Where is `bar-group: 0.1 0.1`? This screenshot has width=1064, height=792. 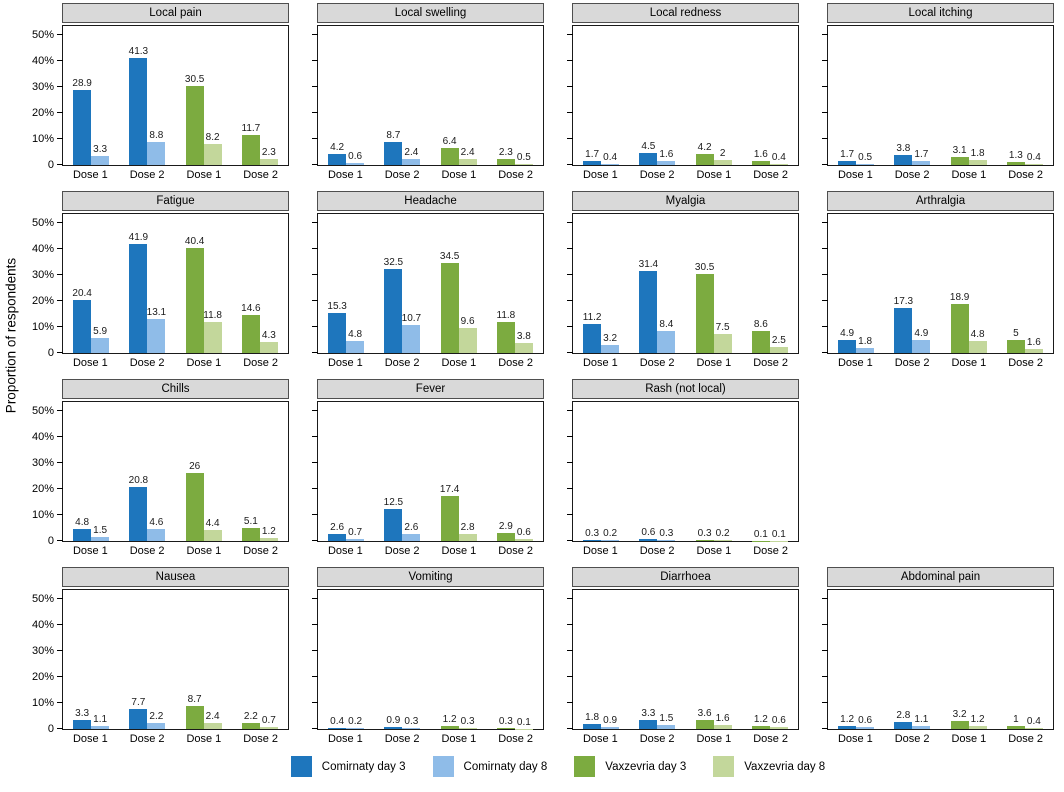 bar-group: 0.1 0.1 is located at coordinates (770, 471).